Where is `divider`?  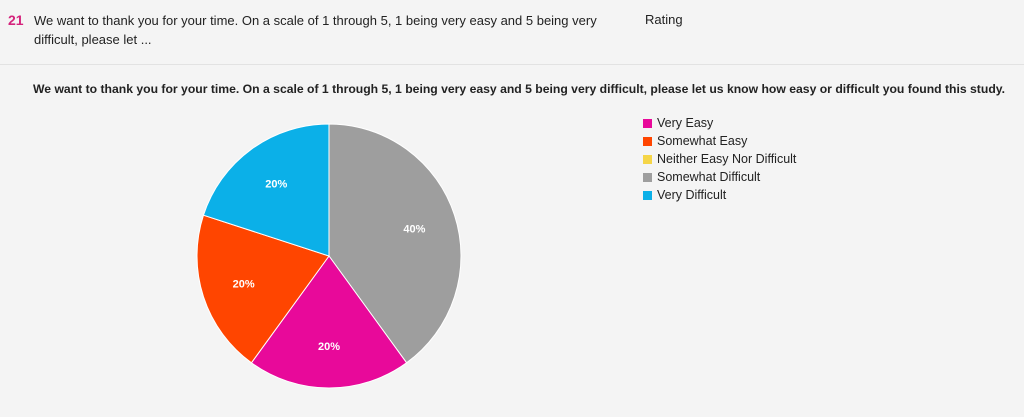 divider is located at coordinates (512, 64).